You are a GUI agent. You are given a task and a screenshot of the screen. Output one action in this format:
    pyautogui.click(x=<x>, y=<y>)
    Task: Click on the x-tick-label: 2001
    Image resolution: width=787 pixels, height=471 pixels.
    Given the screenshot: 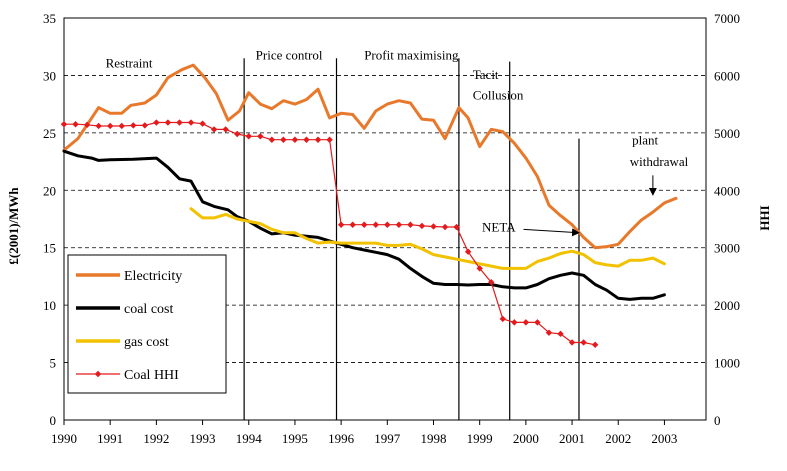 What is the action you would take?
    pyautogui.click(x=572, y=438)
    